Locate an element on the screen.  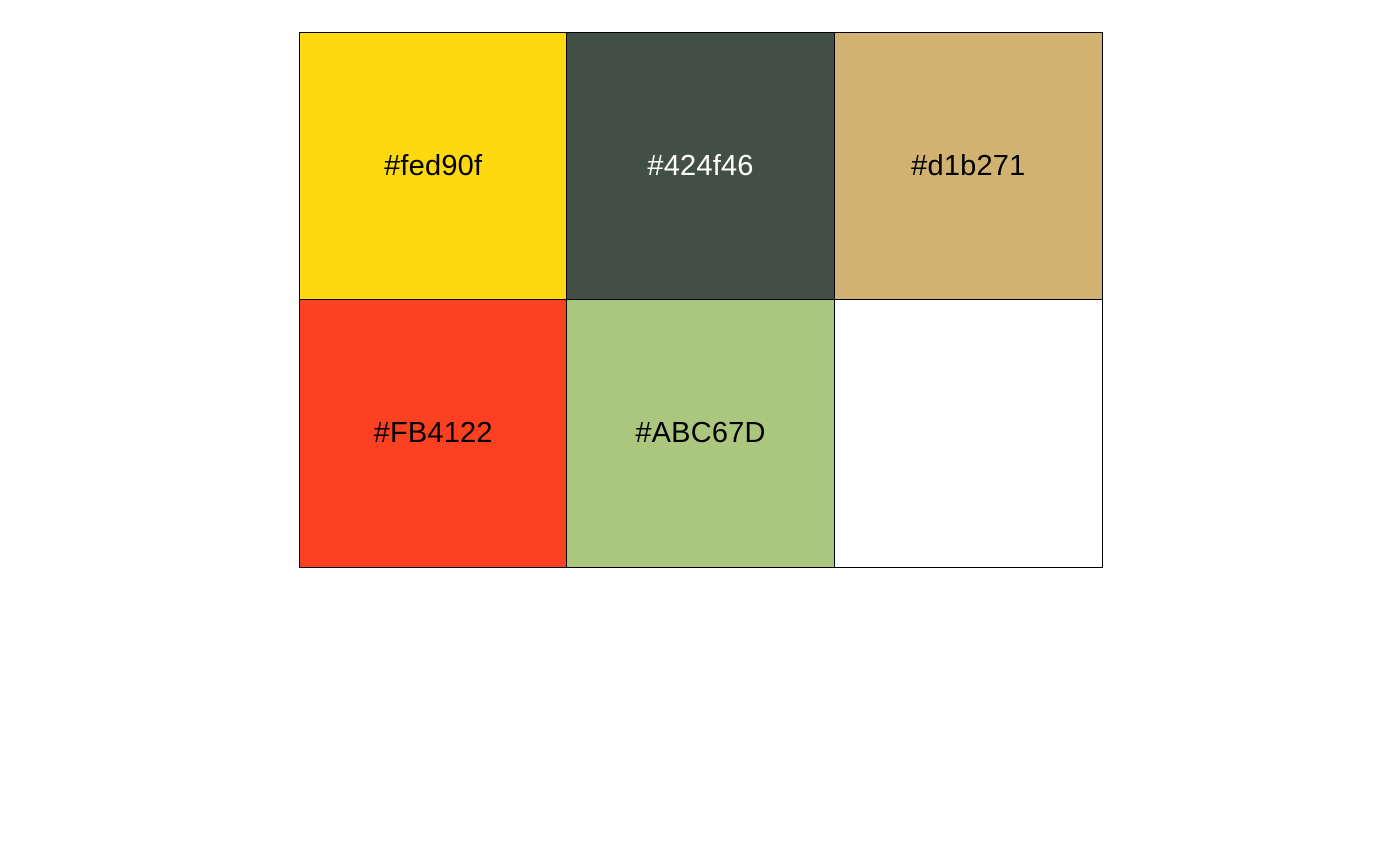
empty-swatch is located at coordinates (968, 433).